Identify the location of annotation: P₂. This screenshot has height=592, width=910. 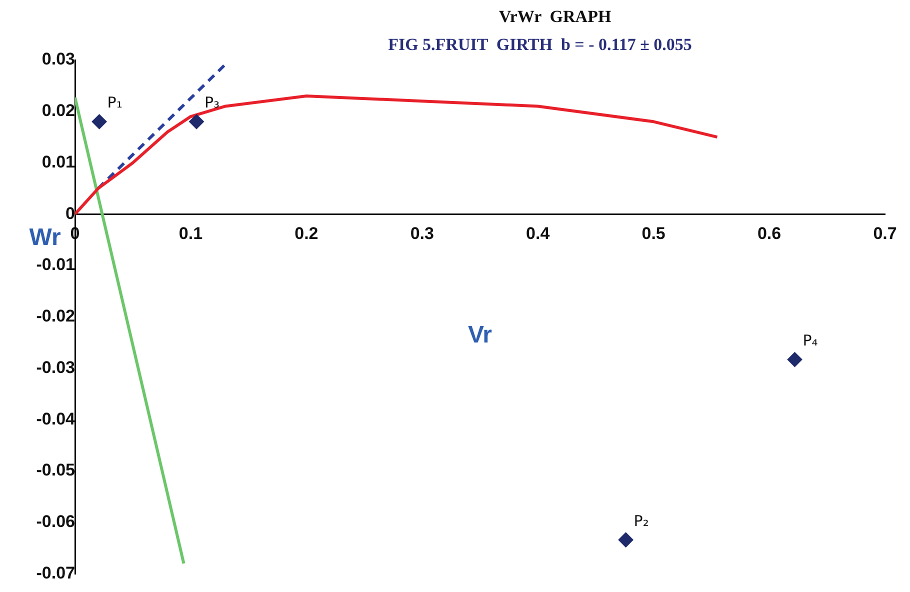
(641, 521).